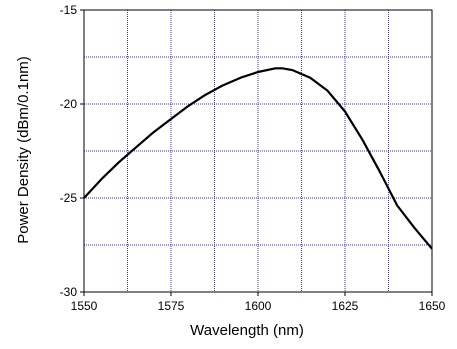  Describe the element at coordinates (72, 151) in the screenshot. I see `y-ticks: -30 -25 -20 -15` at that location.